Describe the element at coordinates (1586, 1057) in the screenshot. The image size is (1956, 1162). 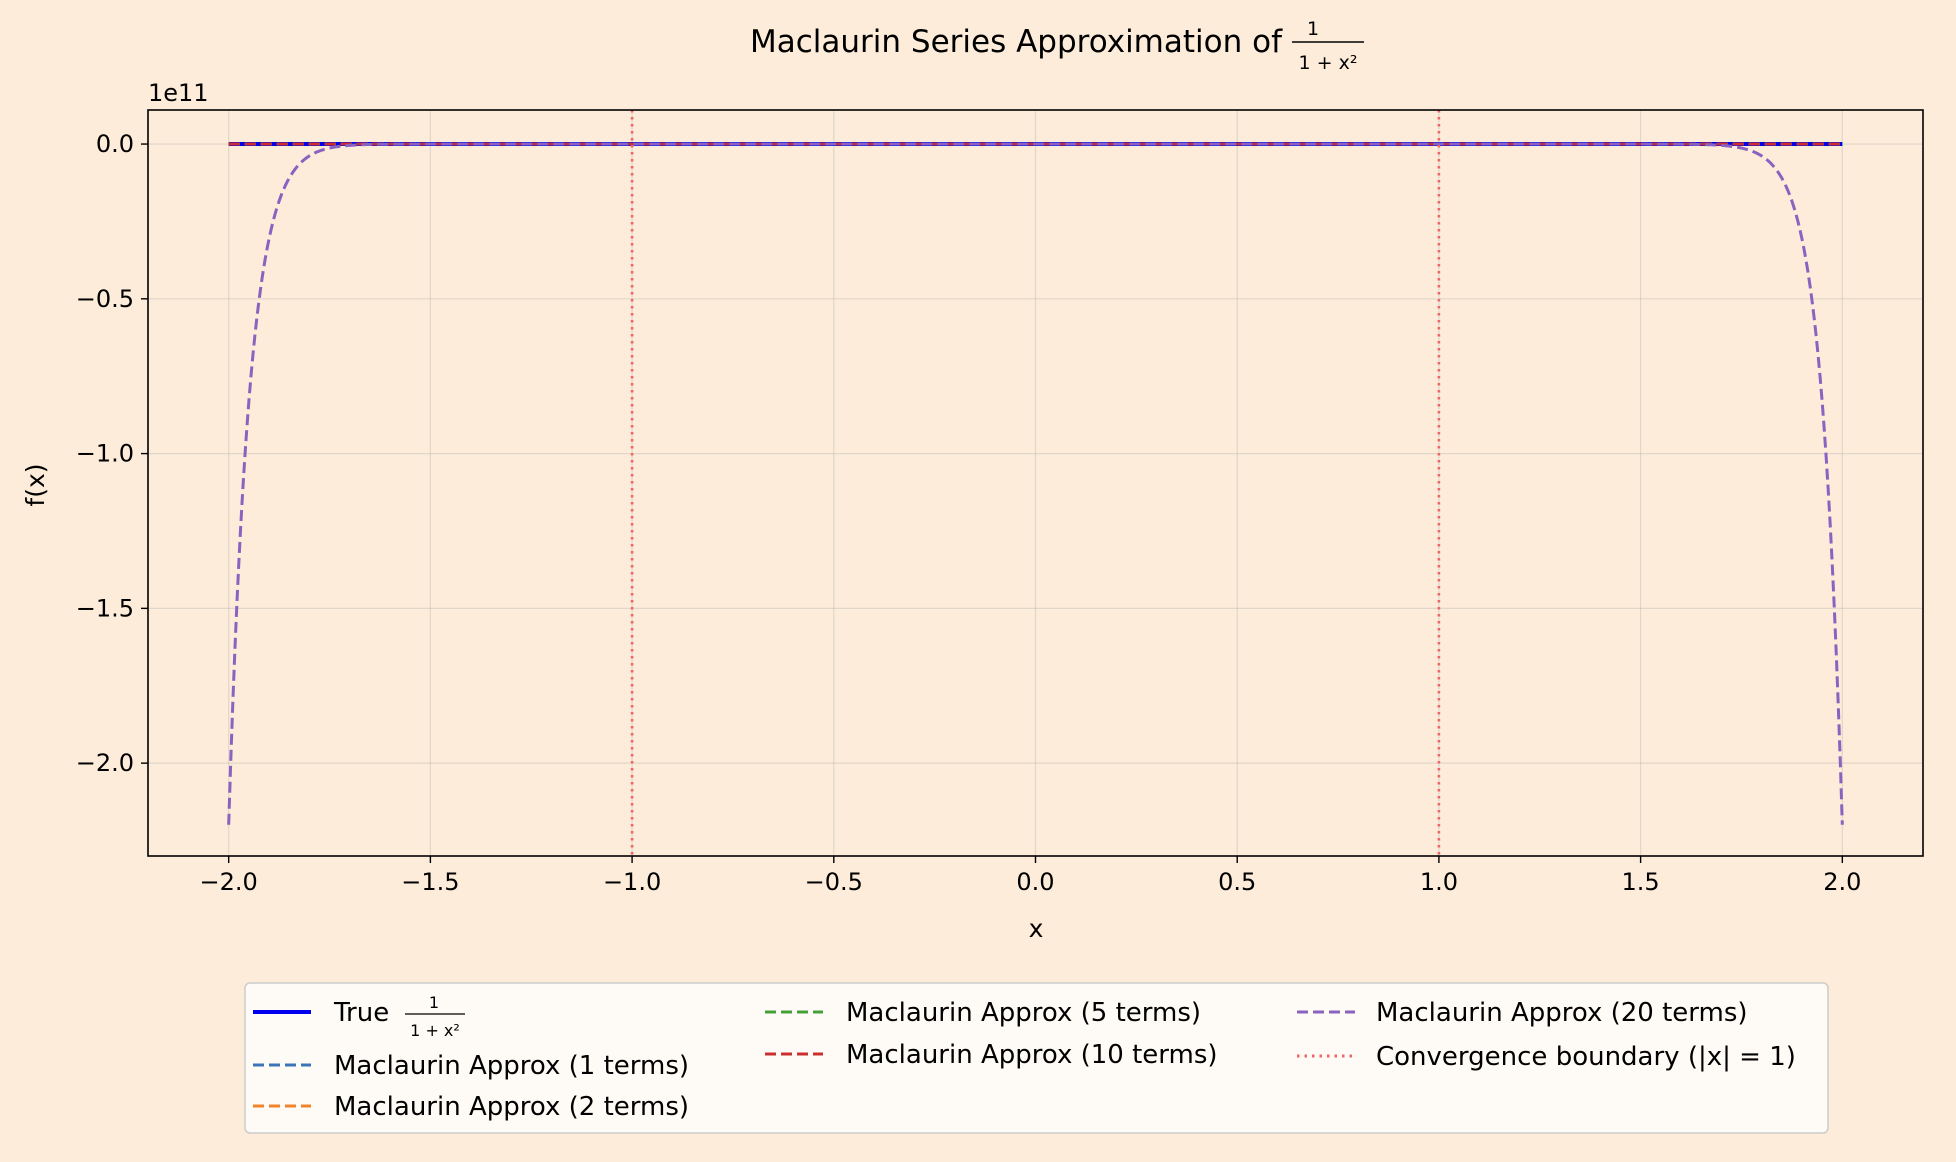
I see `legend-label-convergence-boundary: Convergence boundary (|x| = 1)` at that location.